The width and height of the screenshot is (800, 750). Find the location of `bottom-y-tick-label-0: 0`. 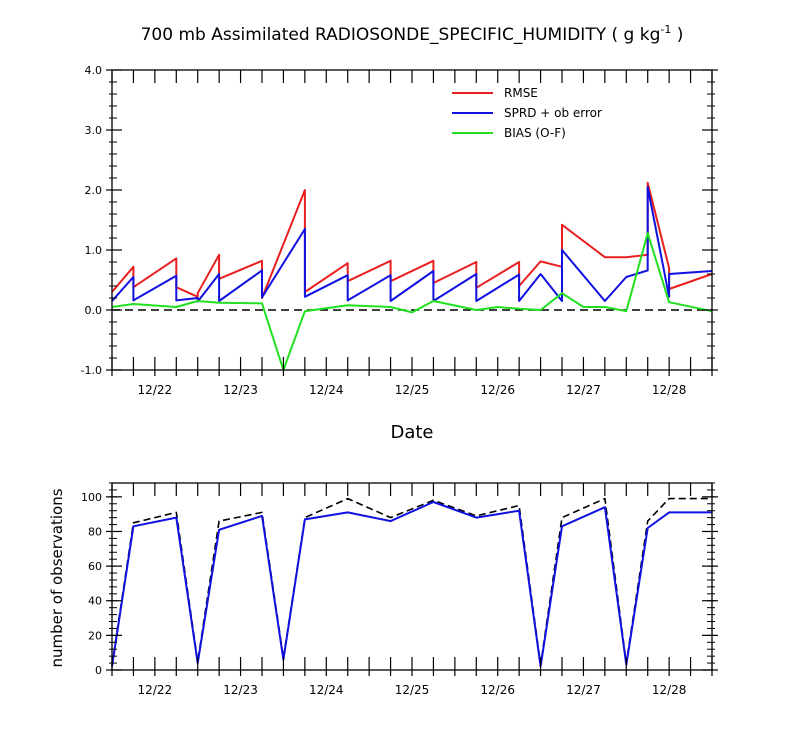

bottom-y-tick-label-0: 0 is located at coordinates (98, 670).